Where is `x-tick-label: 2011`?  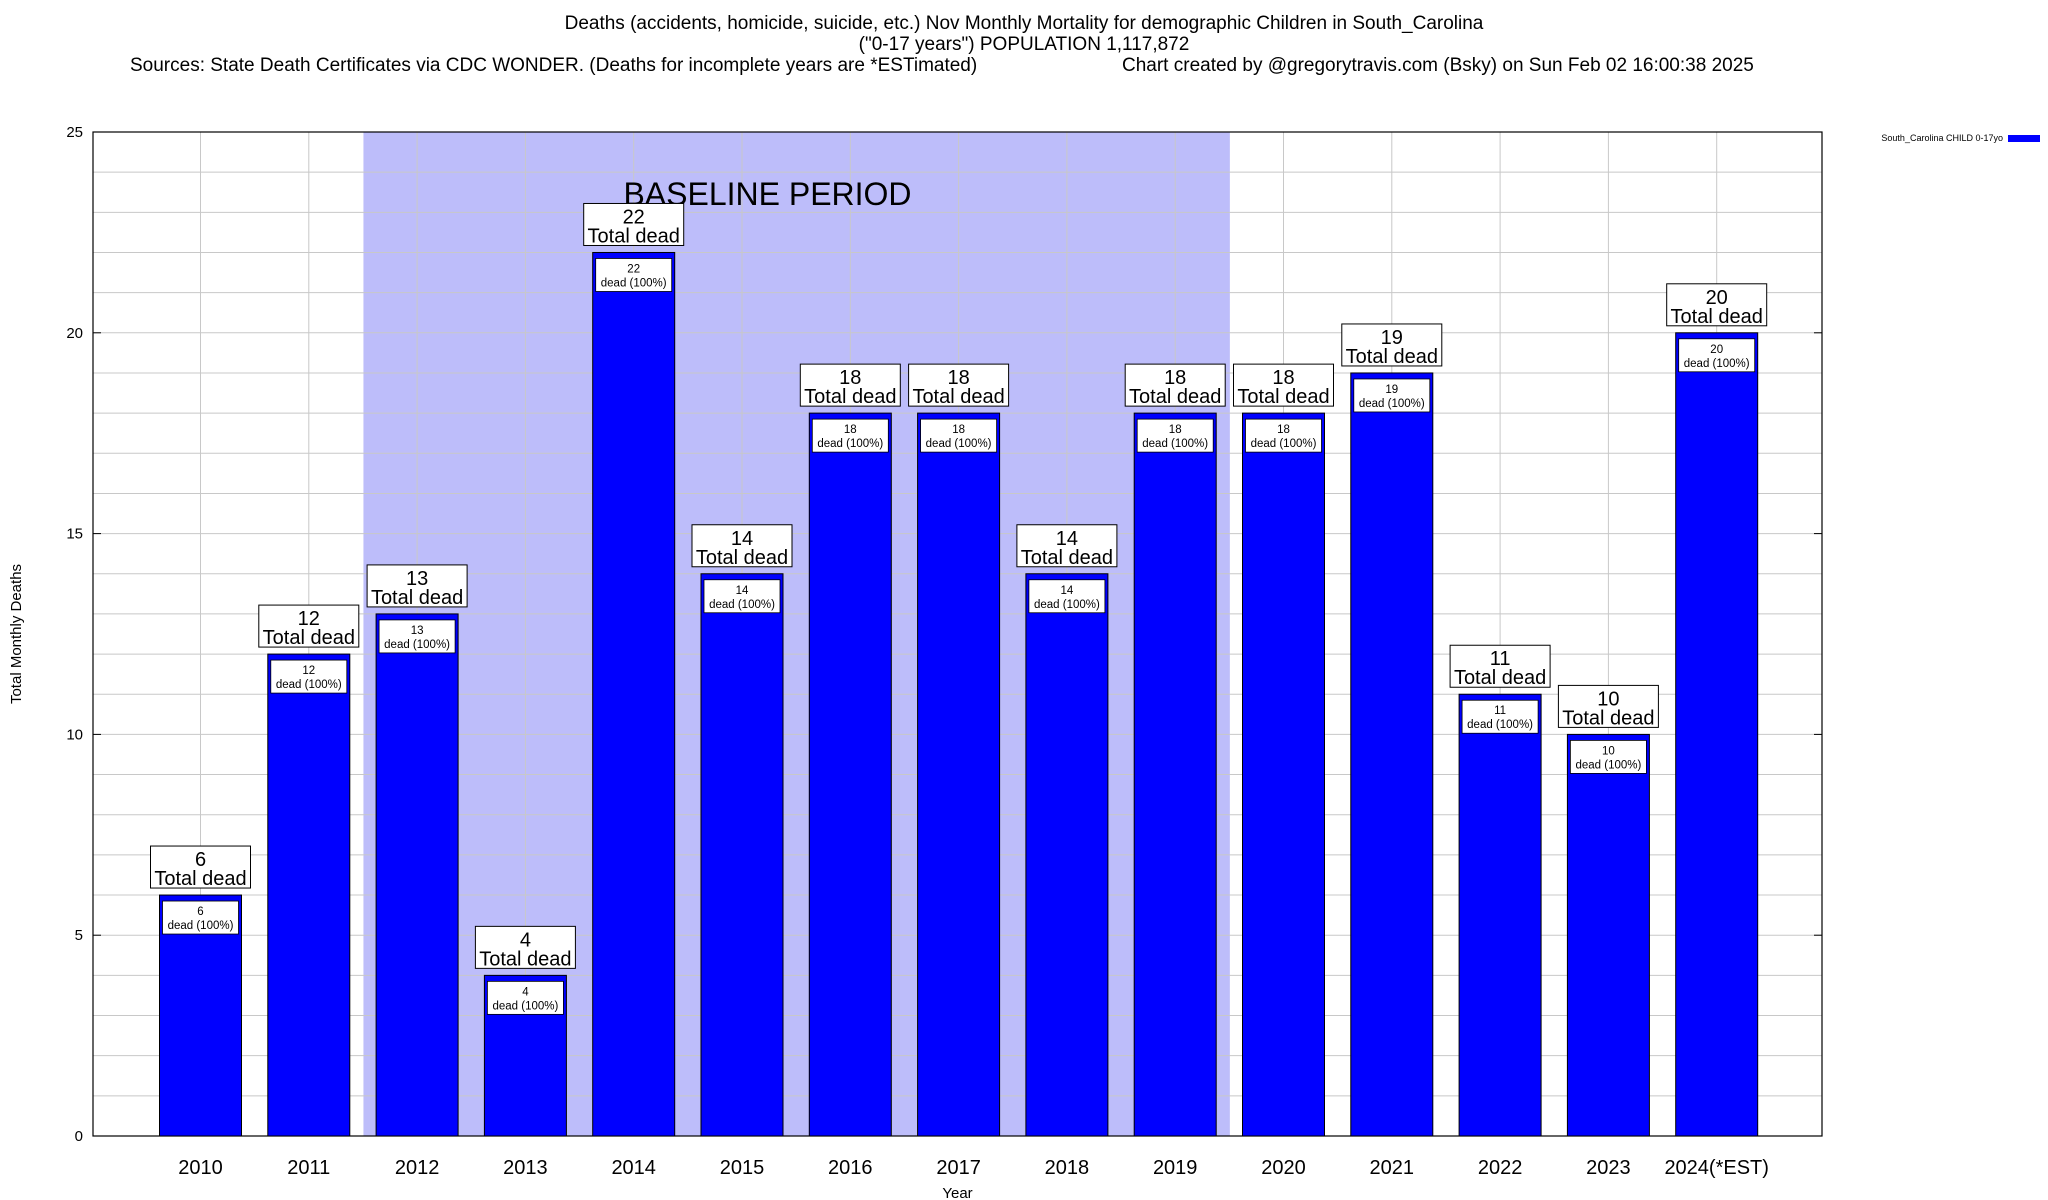
x-tick-label: 2011 is located at coordinates (308, 1168).